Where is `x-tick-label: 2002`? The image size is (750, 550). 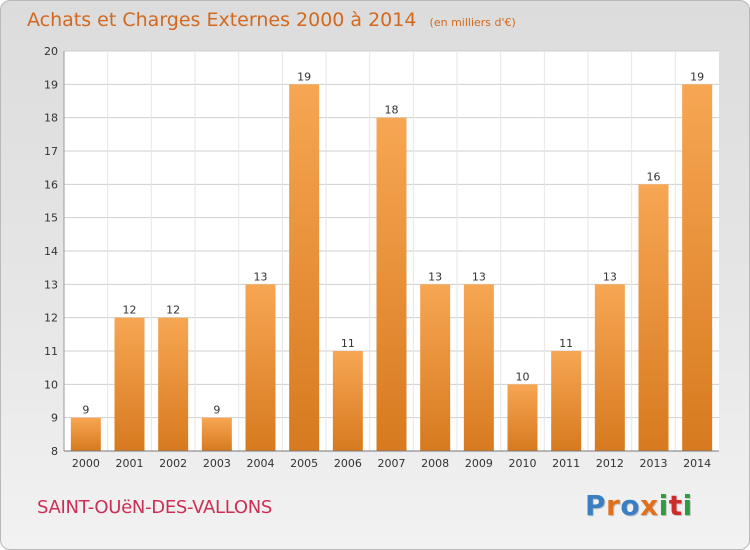
x-tick-label: 2002 is located at coordinates (173, 463).